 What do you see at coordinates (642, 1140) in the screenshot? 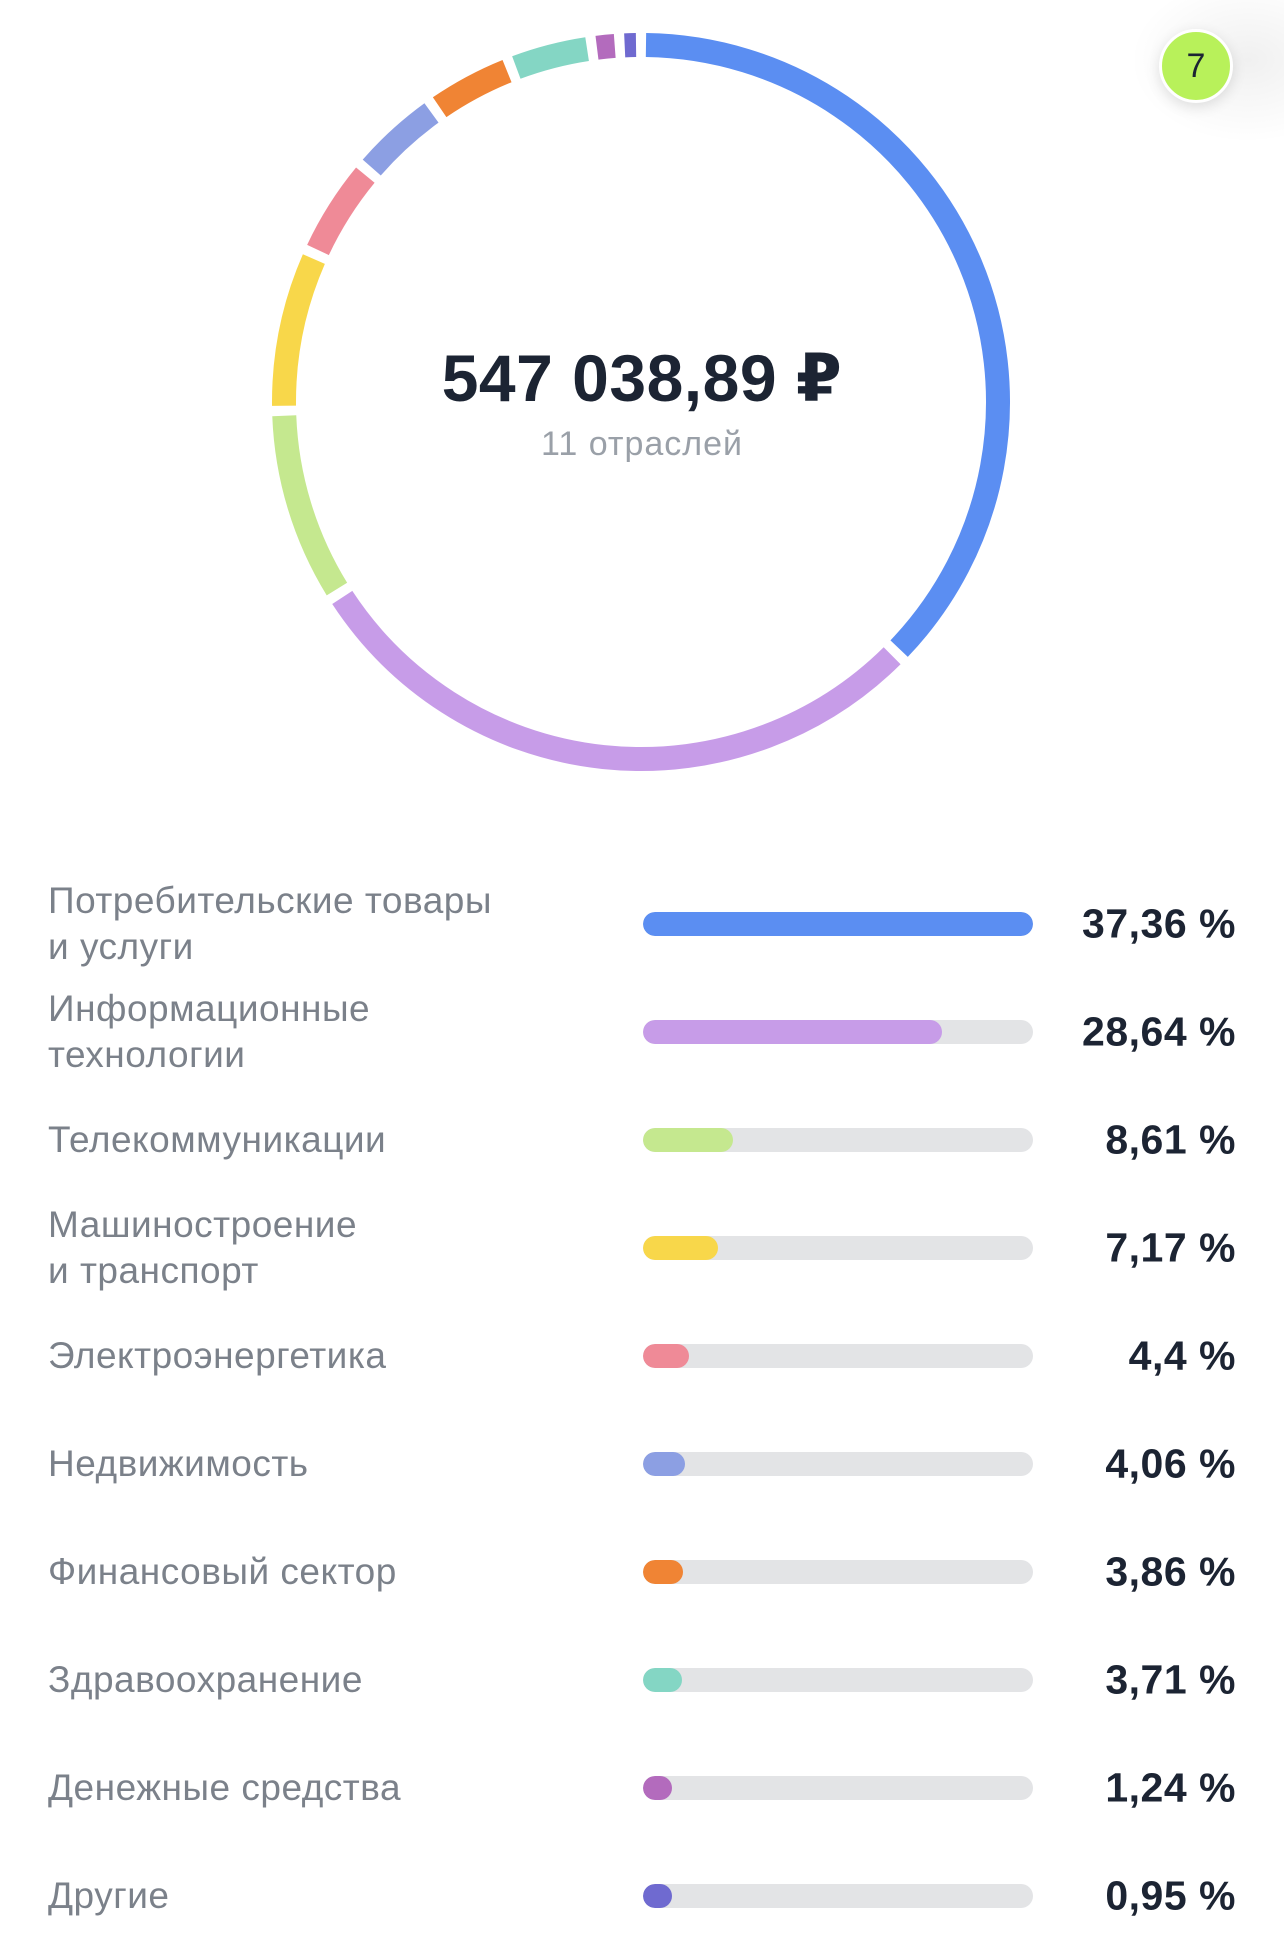
I see `legend-row: Телекоммуникации 8,61 %` at bounding box center [642, 1140].